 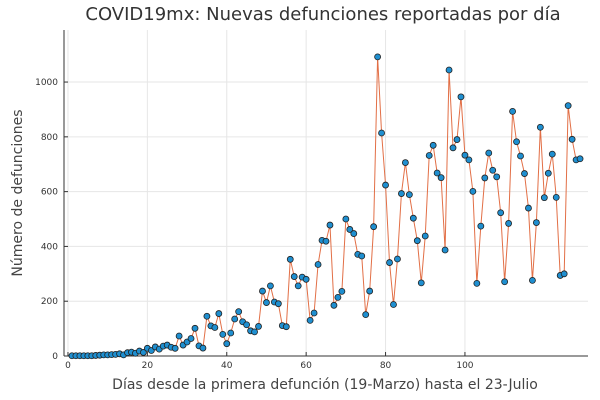 I want to click on x-tick-label: 60, so click(x=306, y=366).